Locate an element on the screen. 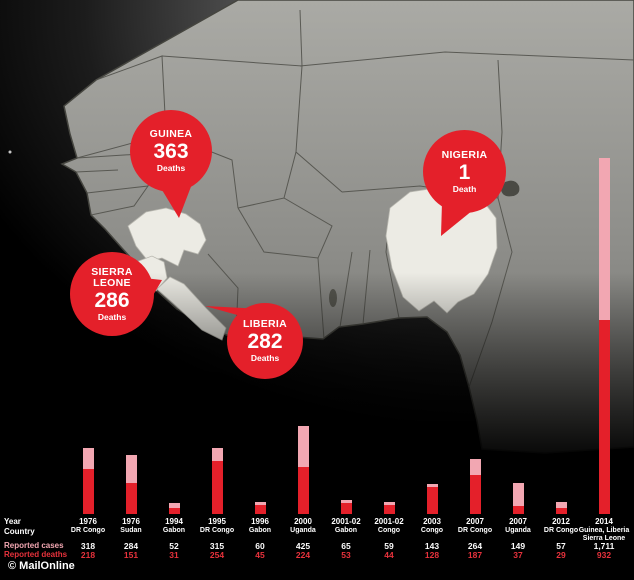 The width and height of the screenshot is (634, 580). col-year: 1994 is located at coordinates (174, 521).